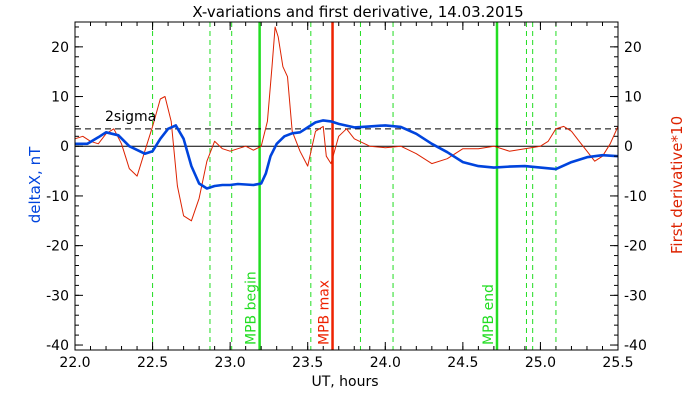  What do you see at coordinates (635, 346) in the screenshot?
I see `y-tick-label-right-6: -40` at bounding box center [635, 346].